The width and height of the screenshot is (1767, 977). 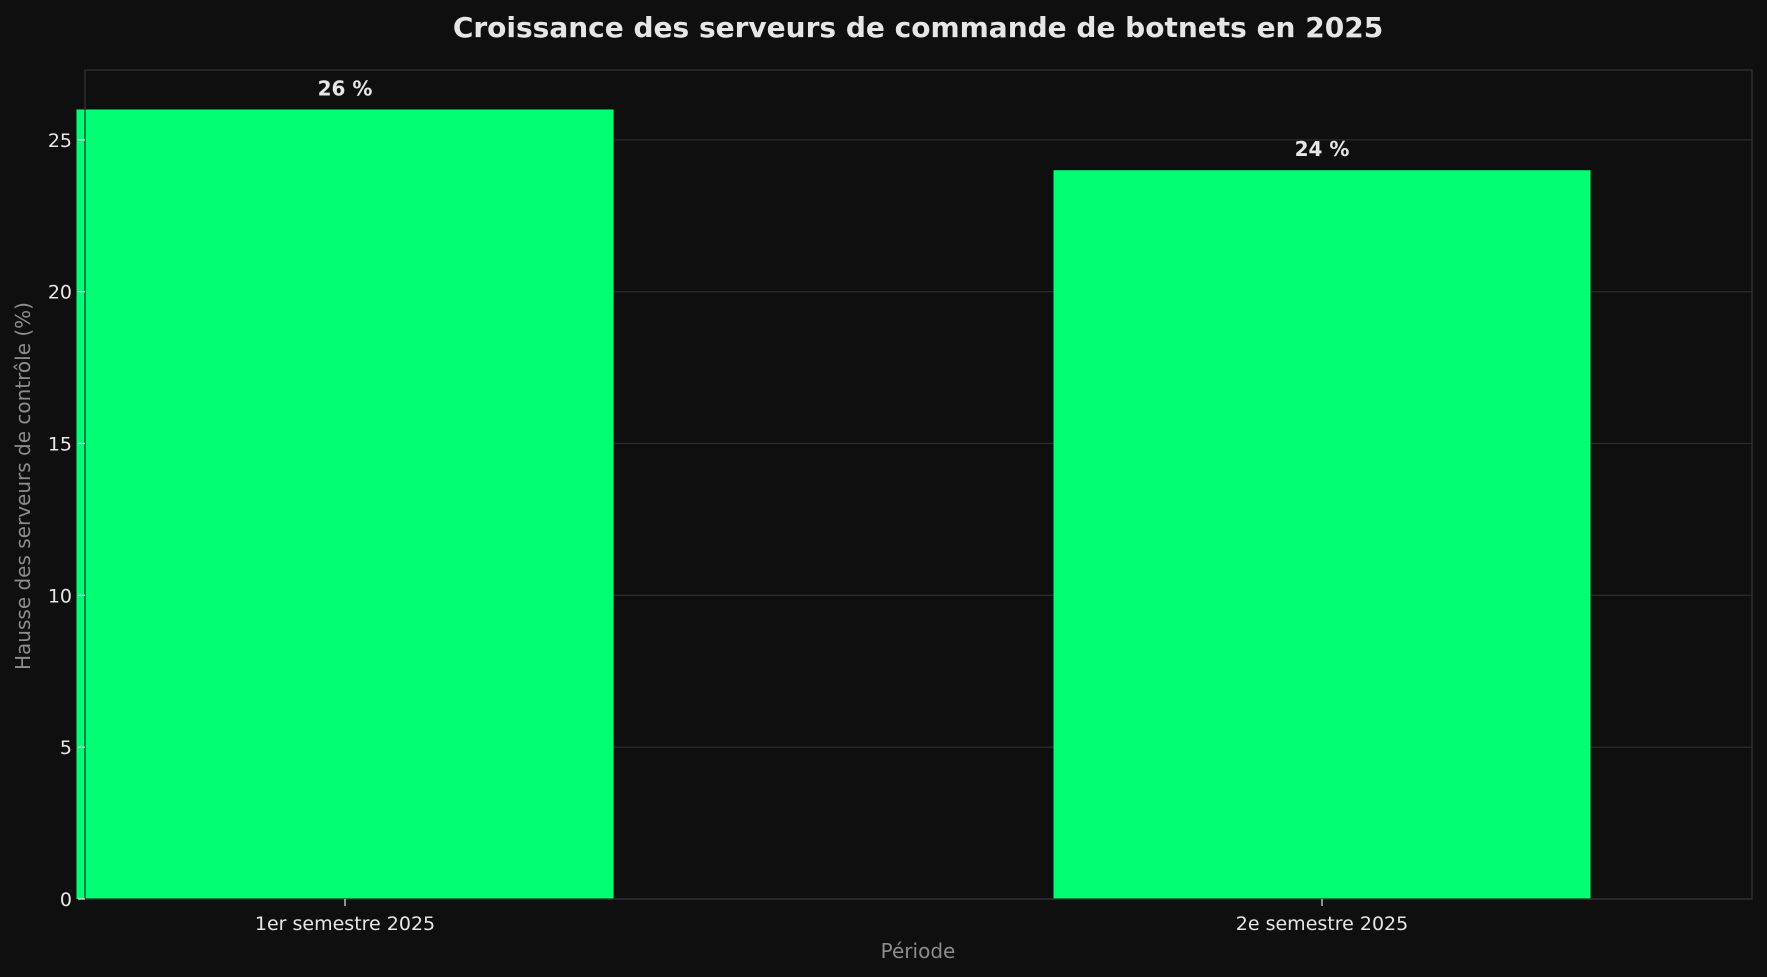 I want to click on y-tick-label: 20, so click(x=60, y=293).